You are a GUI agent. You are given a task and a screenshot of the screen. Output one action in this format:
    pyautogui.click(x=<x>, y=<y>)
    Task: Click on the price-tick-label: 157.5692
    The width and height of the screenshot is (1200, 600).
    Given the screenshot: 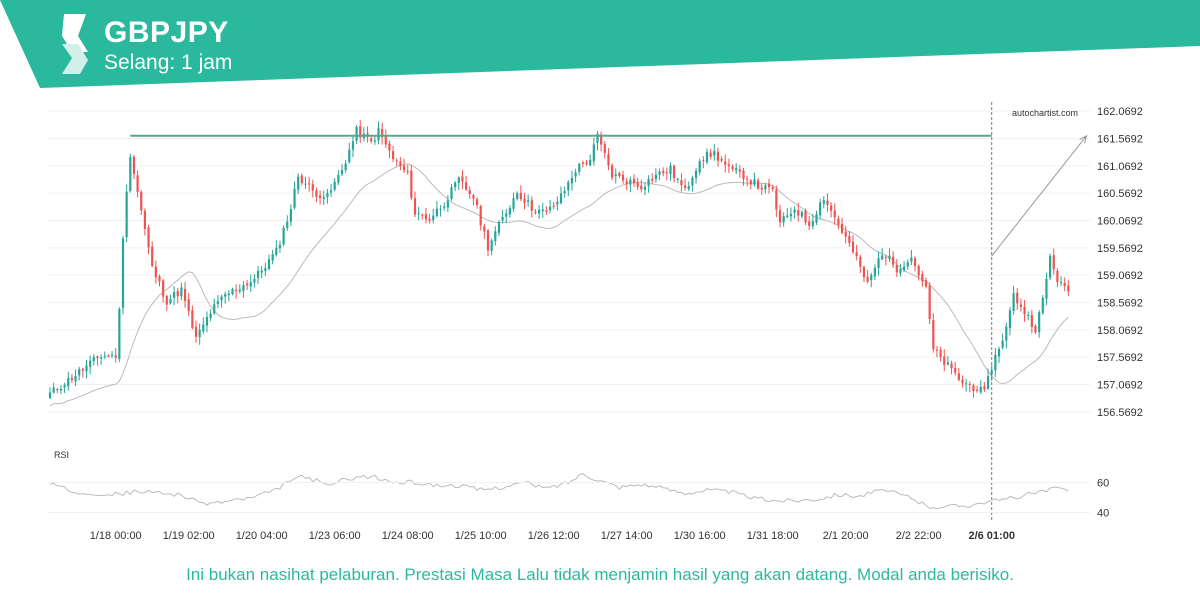 What is the action you would take?
    pyautogui.click(x=1120, y=358)
    